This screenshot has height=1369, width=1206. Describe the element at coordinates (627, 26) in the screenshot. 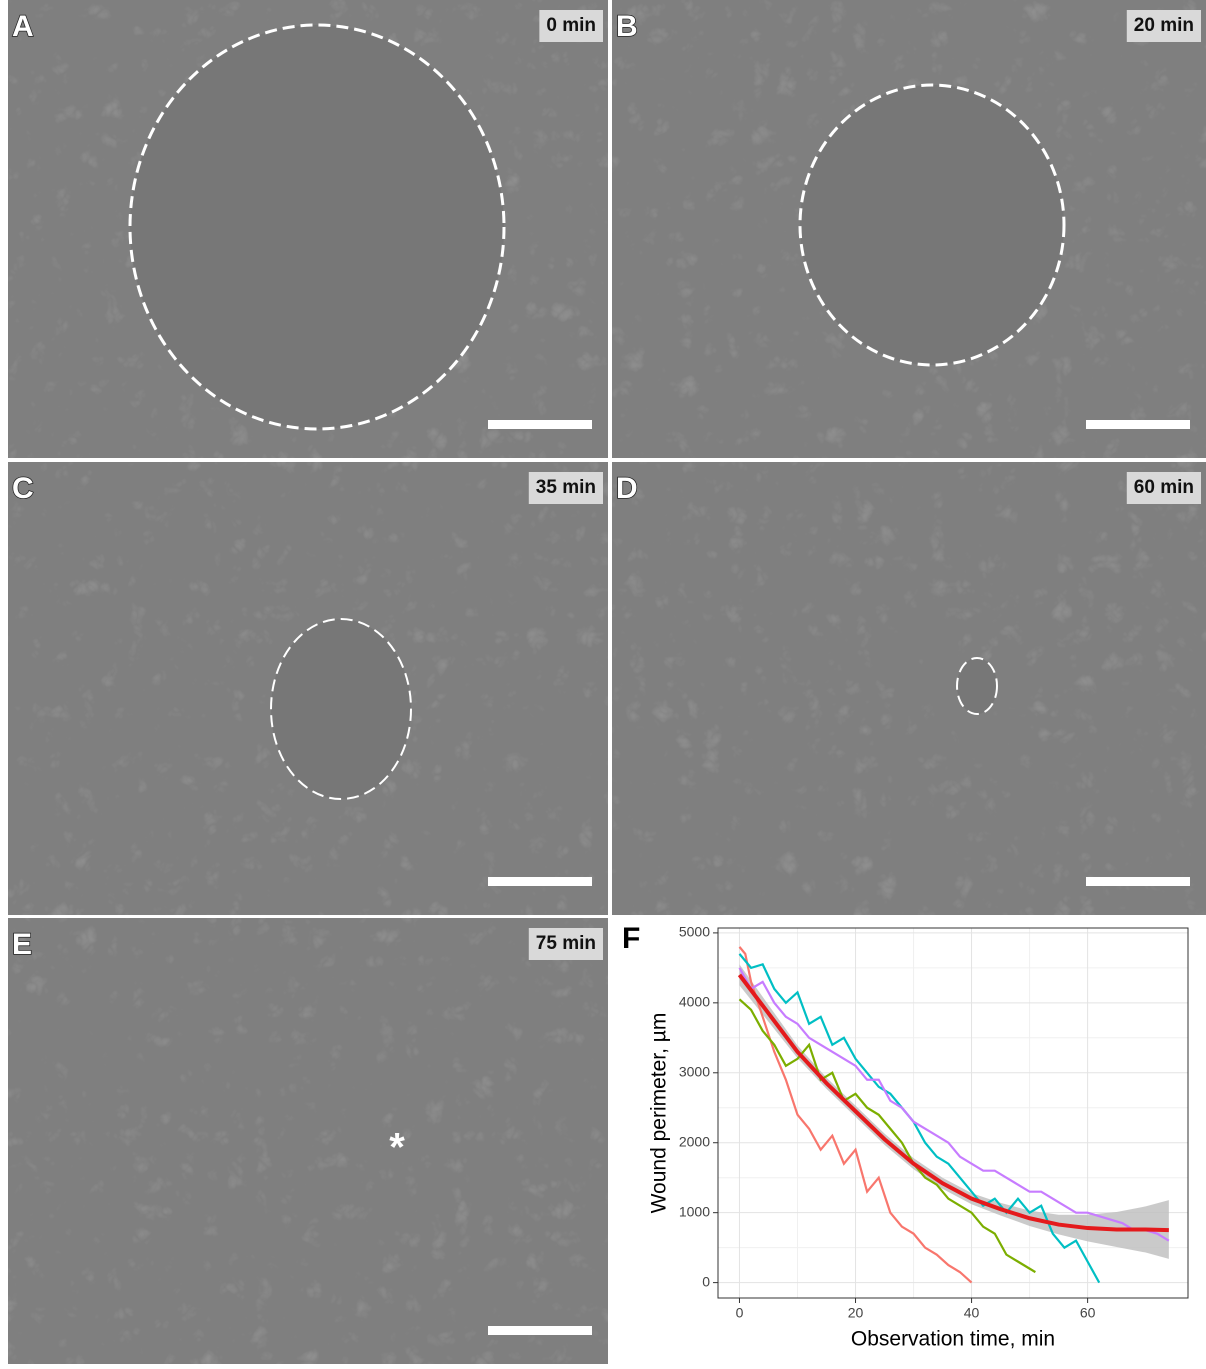

I see `panel-label: B` at that location.